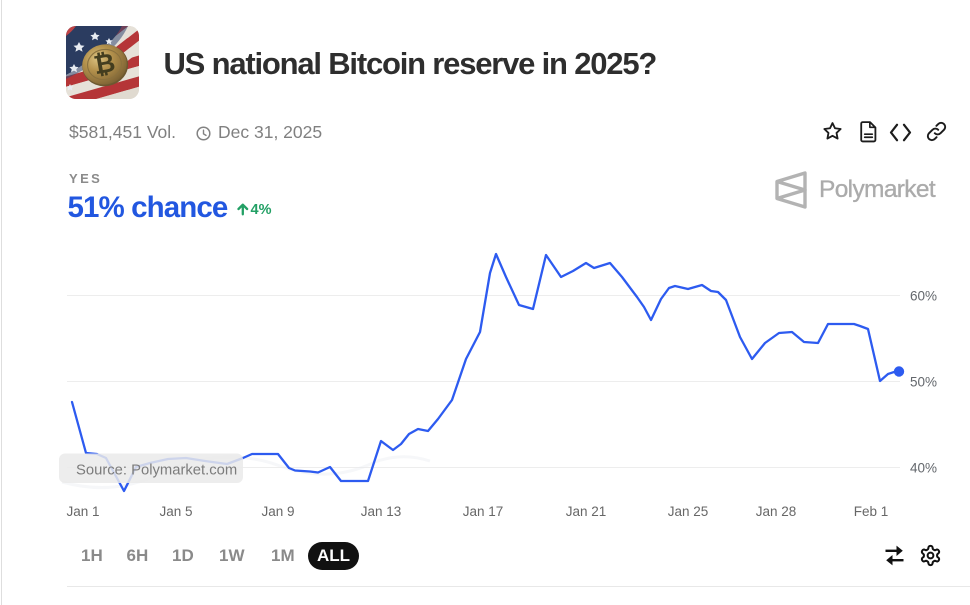 The image size is (970, 605). What do you see at coordinates (277, 511) in the screenshot?
I see `svg-text: Jan 9` at bounding box center [277, 511].